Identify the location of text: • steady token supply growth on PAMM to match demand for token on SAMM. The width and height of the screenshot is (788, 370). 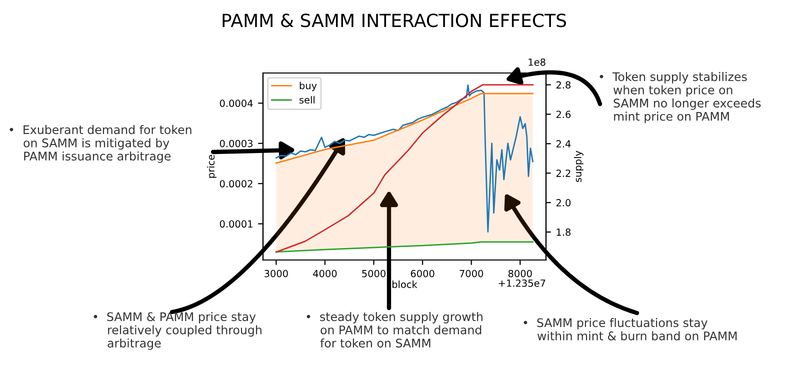
(394, 330).